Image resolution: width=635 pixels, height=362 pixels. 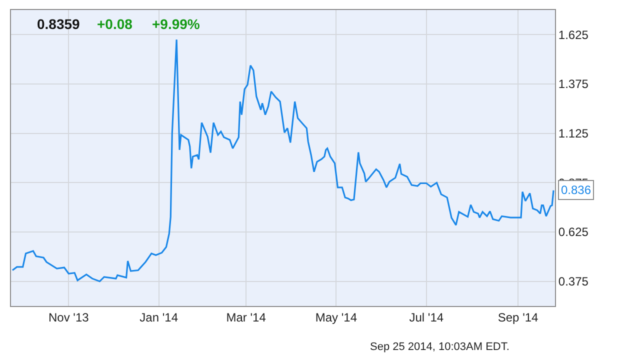 What do you see at coordinates (159, 317) in the screenshot?
I see `x-tick-label: Jan '14` at bounding box center [159, 317].